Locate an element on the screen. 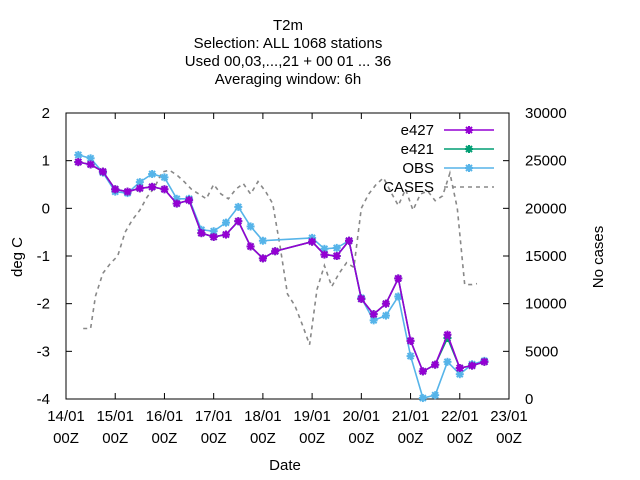  x-tick-label: 17/01 is located at coordinates (214, 416).